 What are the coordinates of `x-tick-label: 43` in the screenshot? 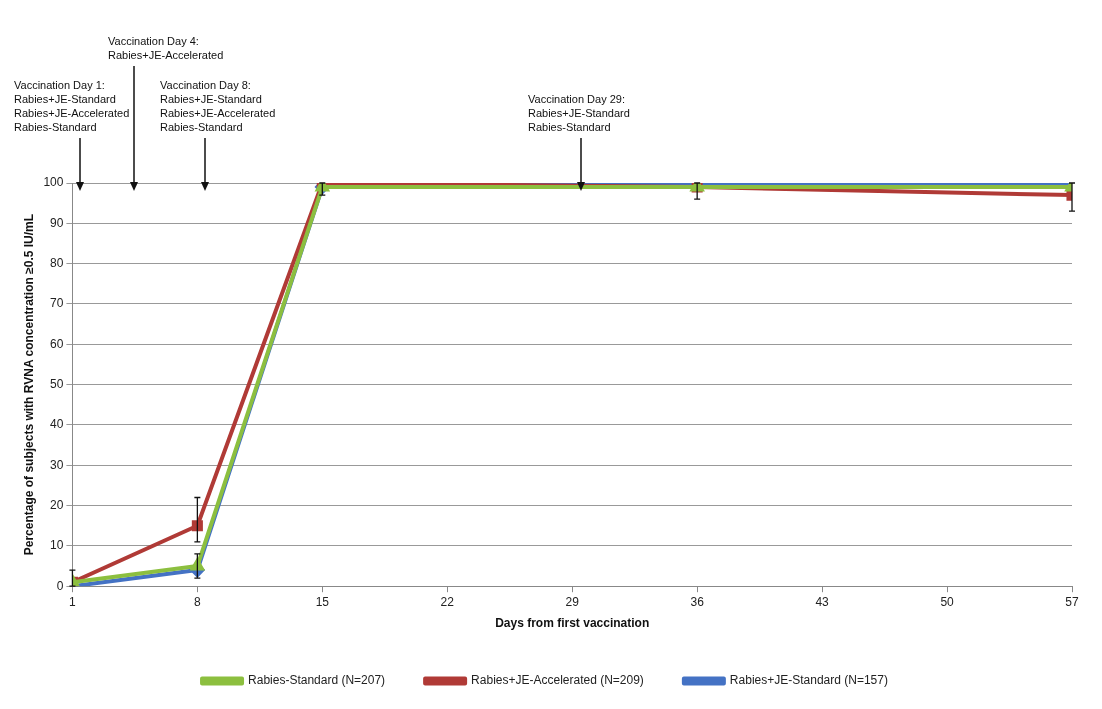 It's located at (822, 601).